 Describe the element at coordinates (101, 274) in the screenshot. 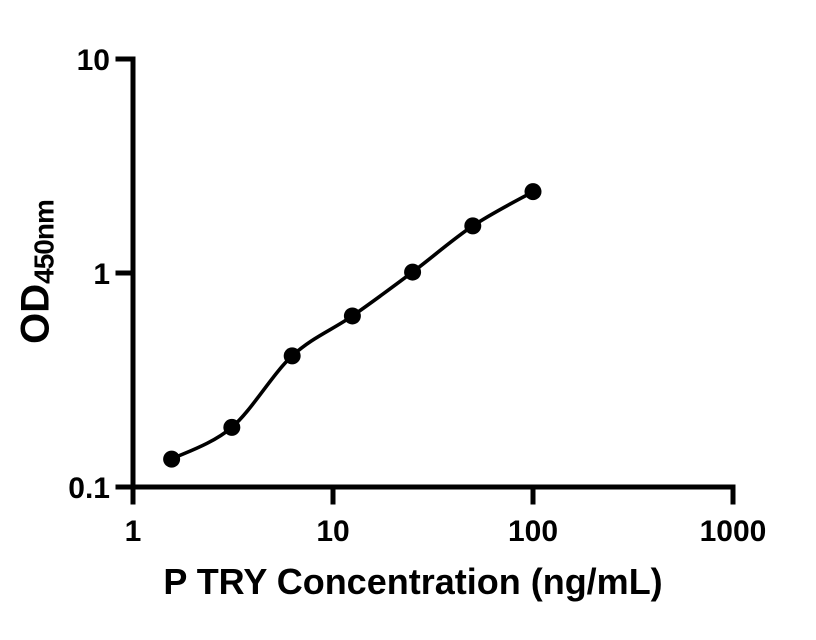

I see `y-tick-label: 1` at that location.